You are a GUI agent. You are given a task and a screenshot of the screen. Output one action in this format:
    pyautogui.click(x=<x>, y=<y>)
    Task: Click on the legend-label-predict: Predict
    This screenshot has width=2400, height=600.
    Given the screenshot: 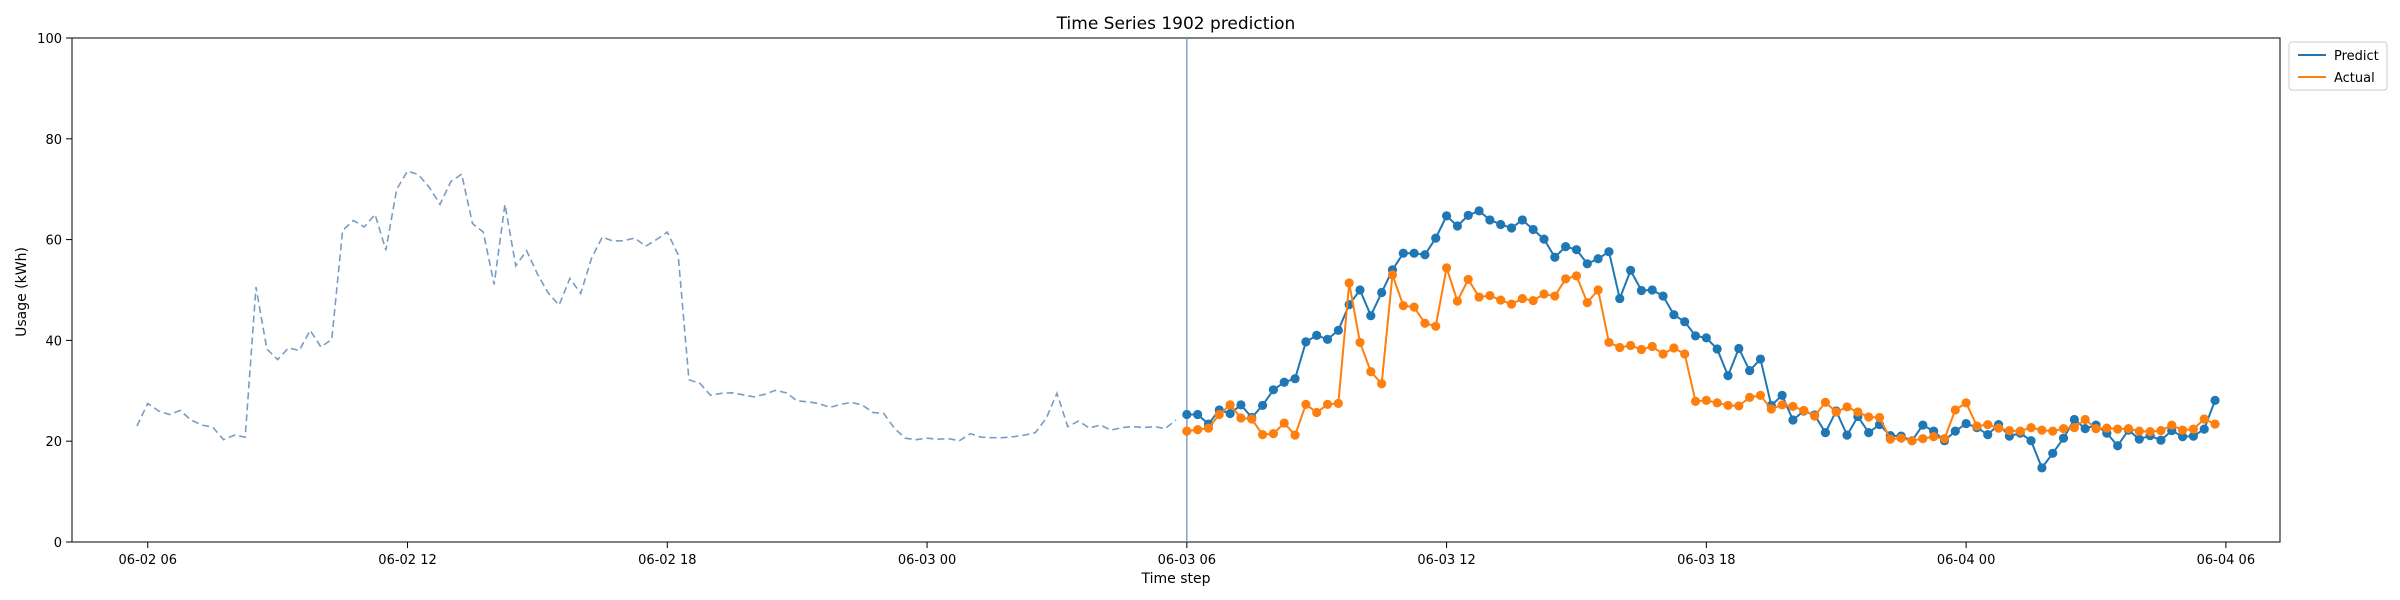 What is the action you would take?
    pyautogui.click(x=2356, y=56)
    